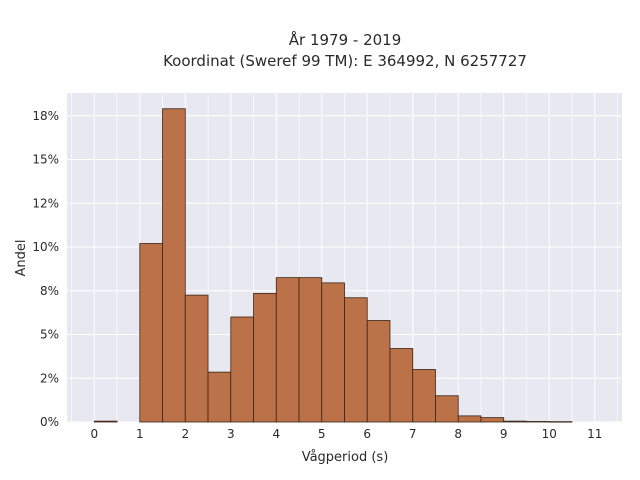  Describe the element at coordinates (185, 434) in the screenshot. I see `x-tick-label: 2` at that location.